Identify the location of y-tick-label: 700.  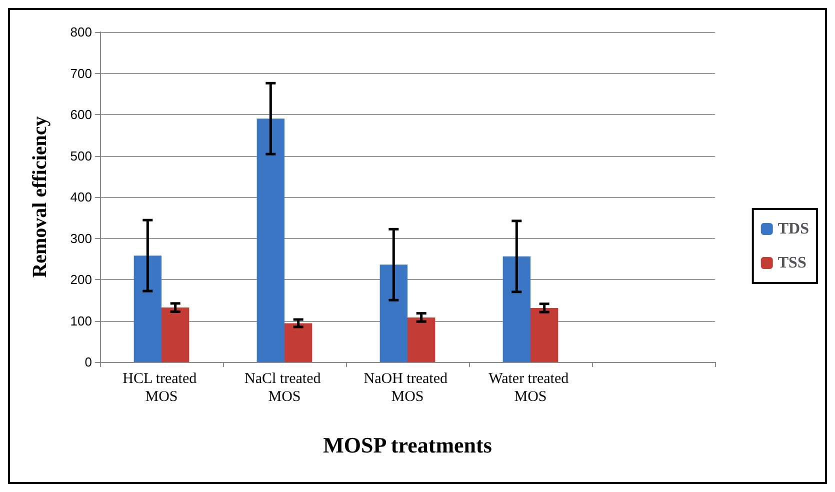
(81, 73).